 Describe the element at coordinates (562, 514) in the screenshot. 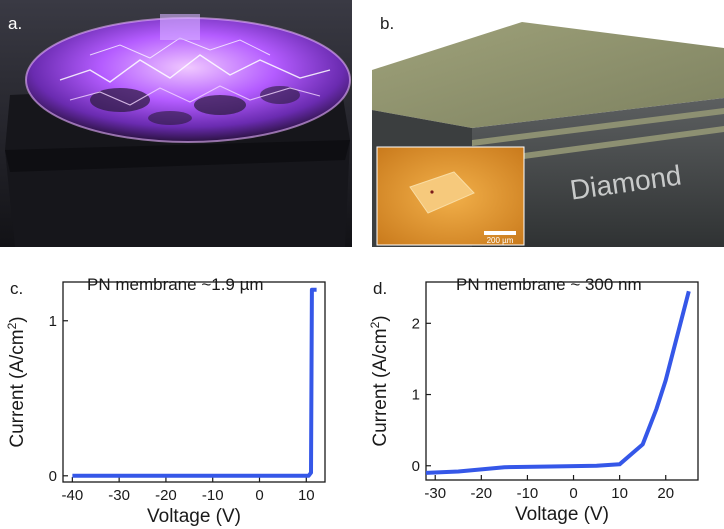

I see `x-axis-label-d: Voltage (V)` at that location.